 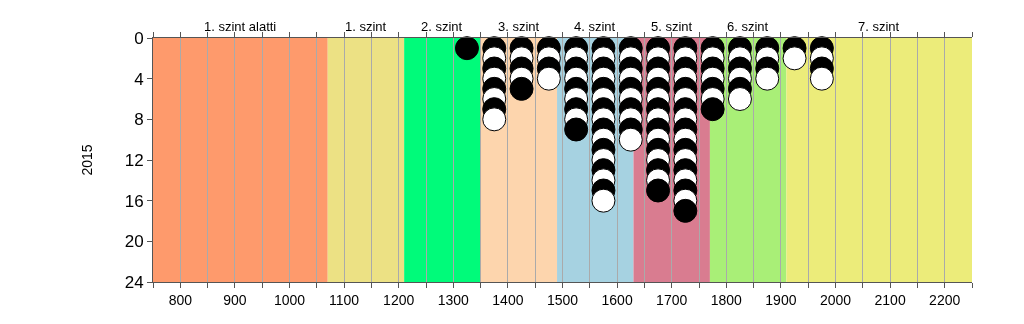 What do you see at coordinates (519, 26) in the screenshot?
I see `band-label: 3. szint` at bounding box center [519, 26].